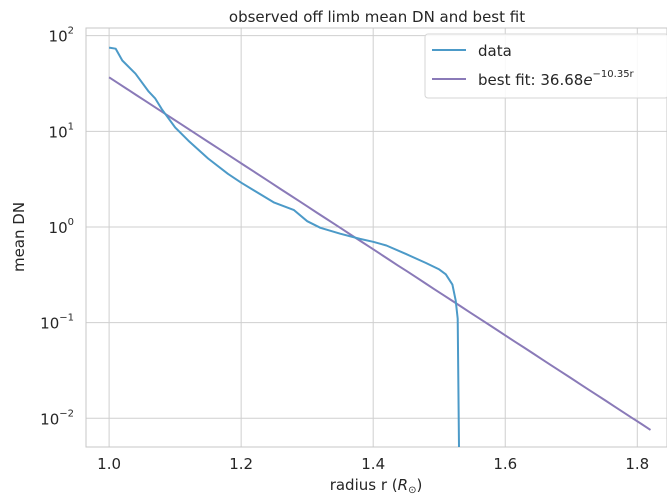 The image size is (667, 497). Describe the element at coordinates (61, 227) in the screenshot. I see `y-tick-label: 10⁰` at that location.